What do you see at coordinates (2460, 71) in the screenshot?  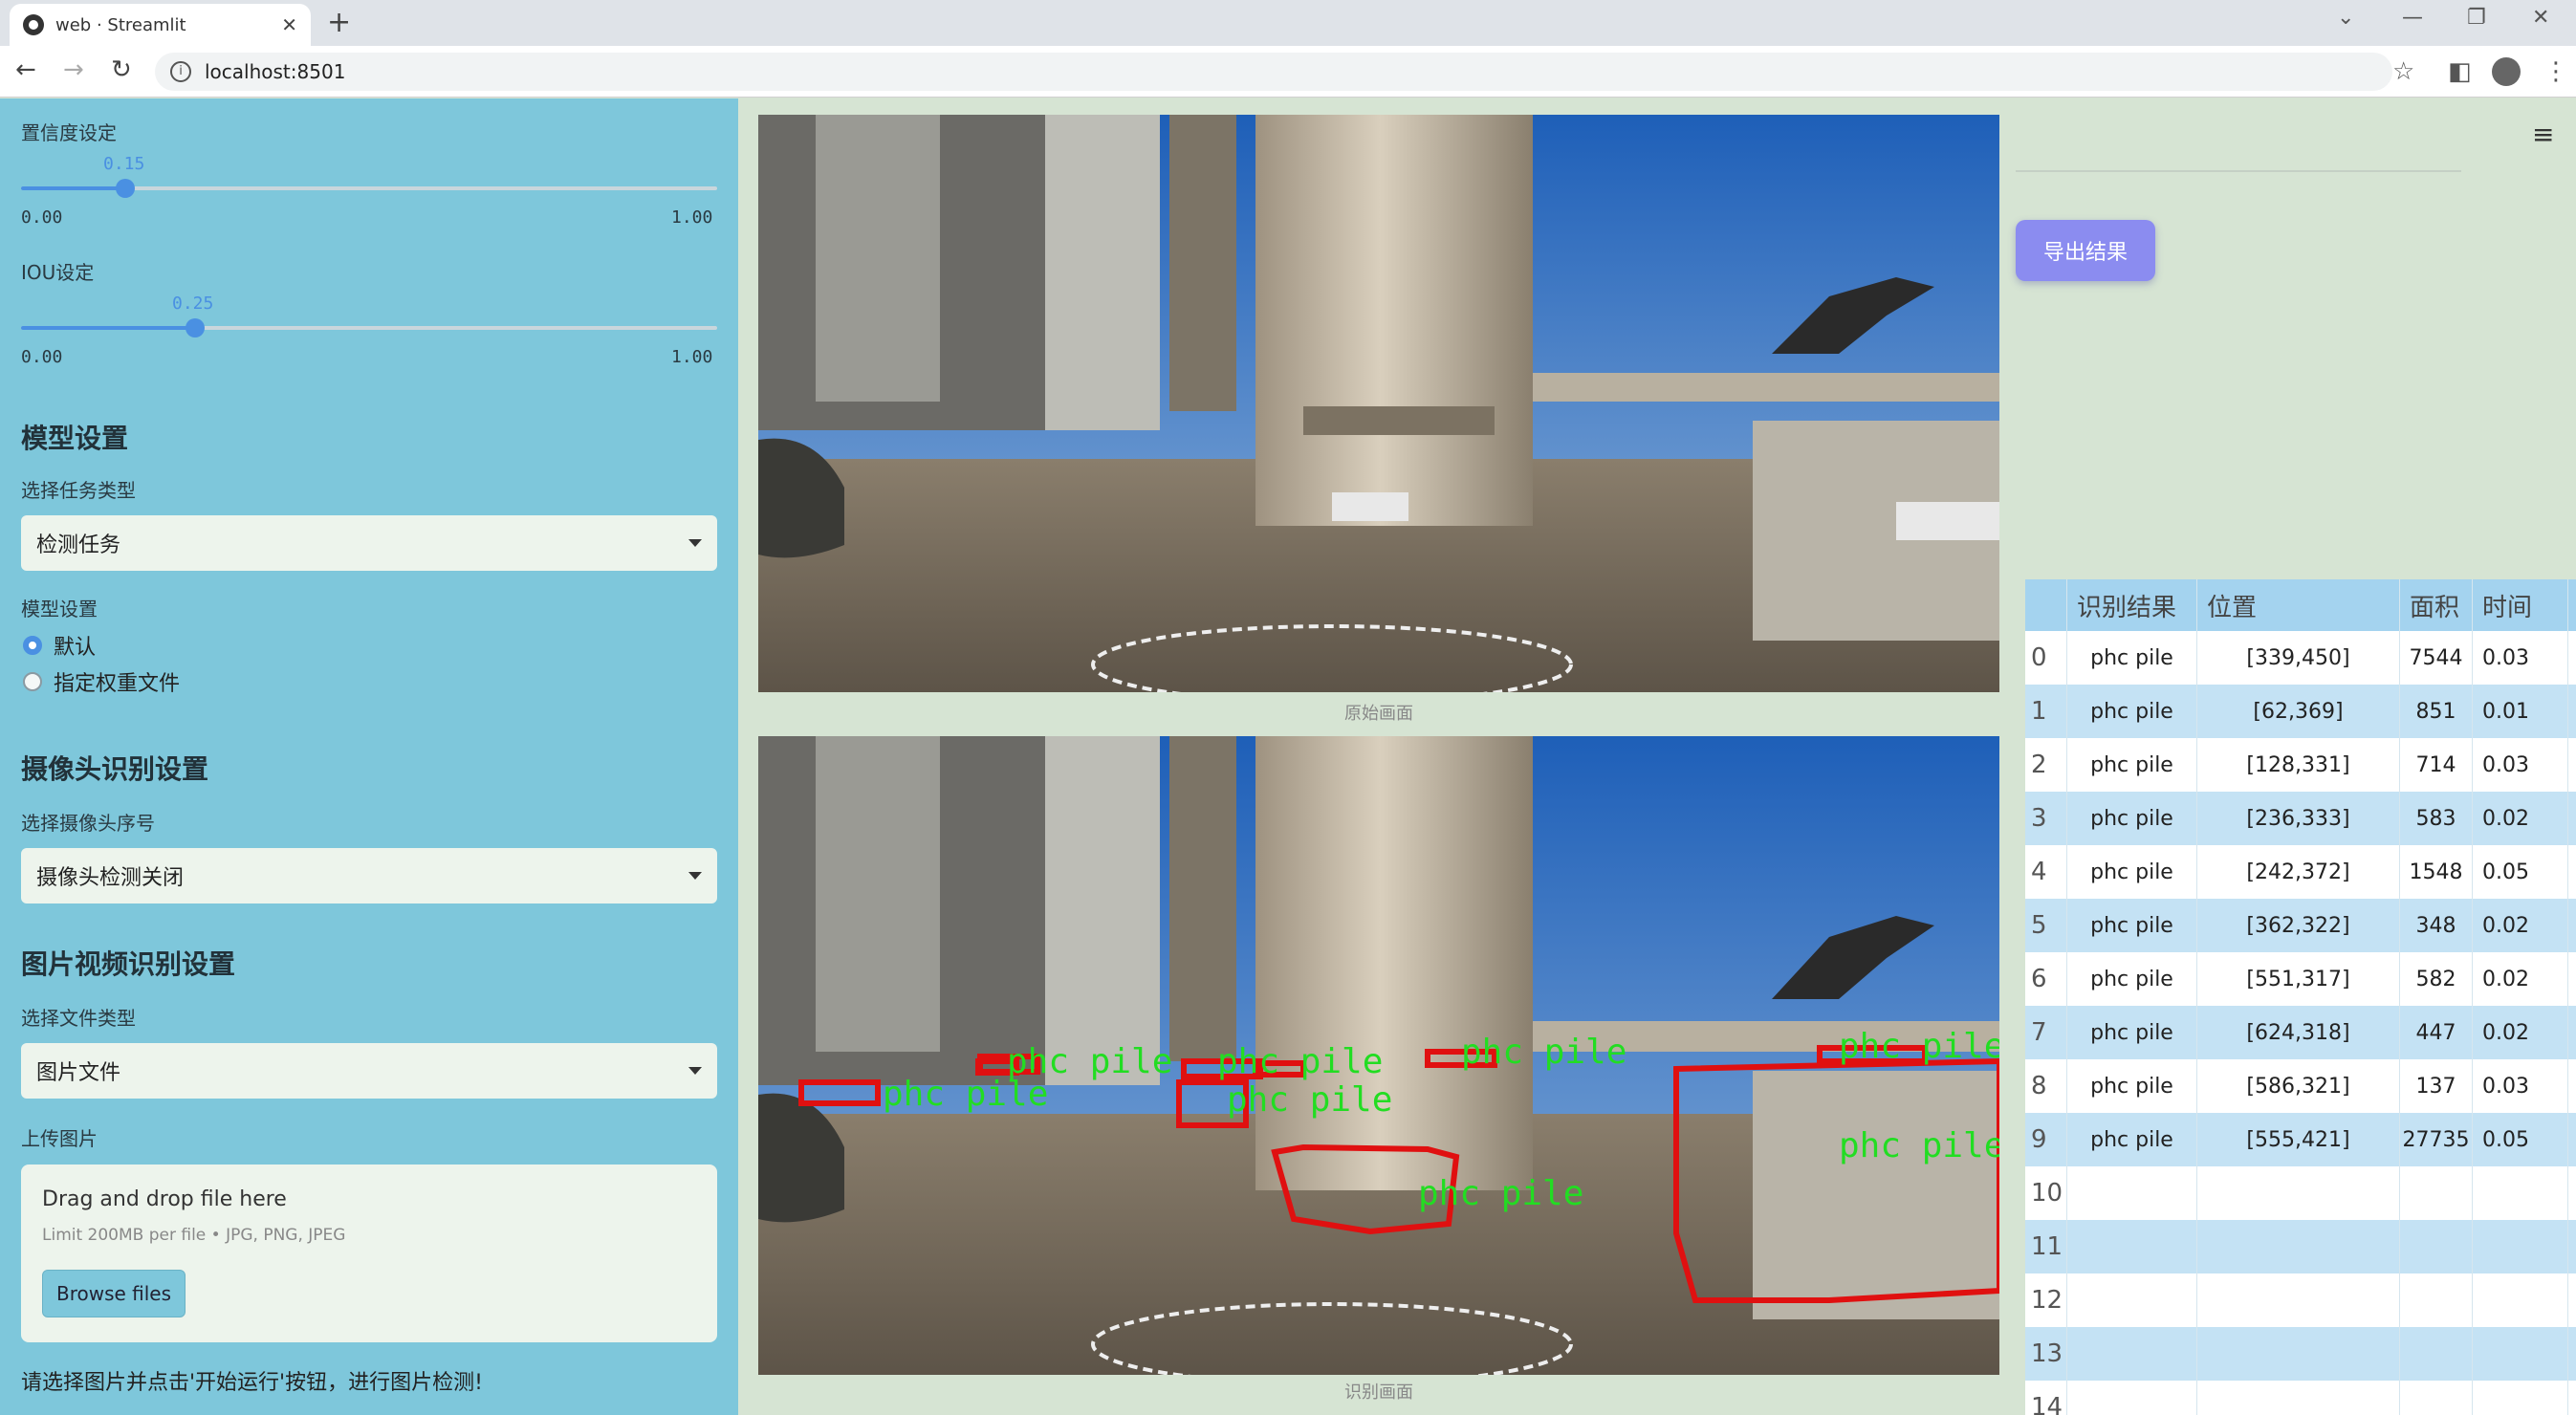 I see `side-panel-icon: ◧` at bounding box center [2460, 71].